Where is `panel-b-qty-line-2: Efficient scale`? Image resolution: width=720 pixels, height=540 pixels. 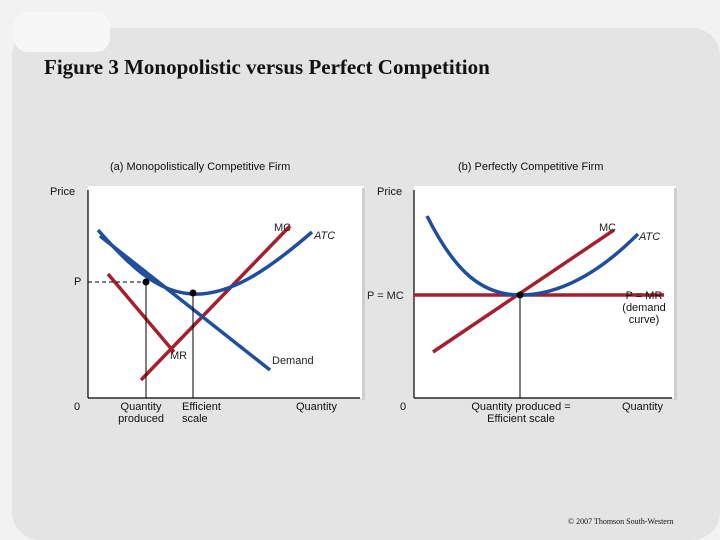
panel-b-qty-line-2: Efficient scale is located at coordinates (521, 419).